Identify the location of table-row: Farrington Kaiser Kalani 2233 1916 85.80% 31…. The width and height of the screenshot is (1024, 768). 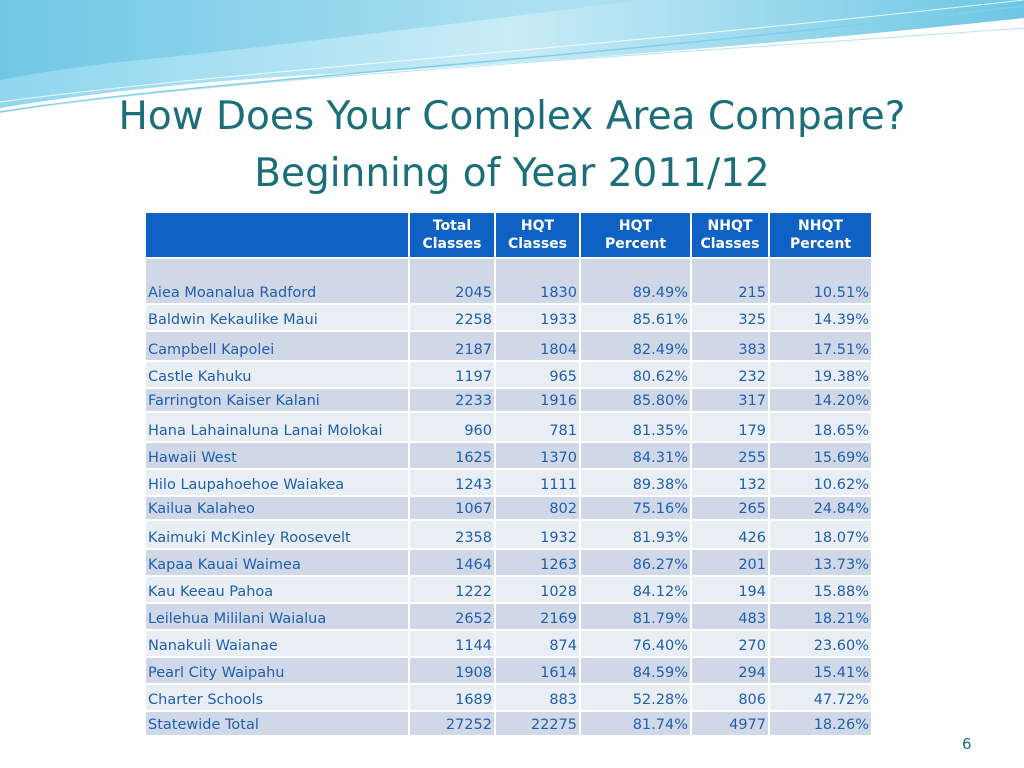
(508, 400).